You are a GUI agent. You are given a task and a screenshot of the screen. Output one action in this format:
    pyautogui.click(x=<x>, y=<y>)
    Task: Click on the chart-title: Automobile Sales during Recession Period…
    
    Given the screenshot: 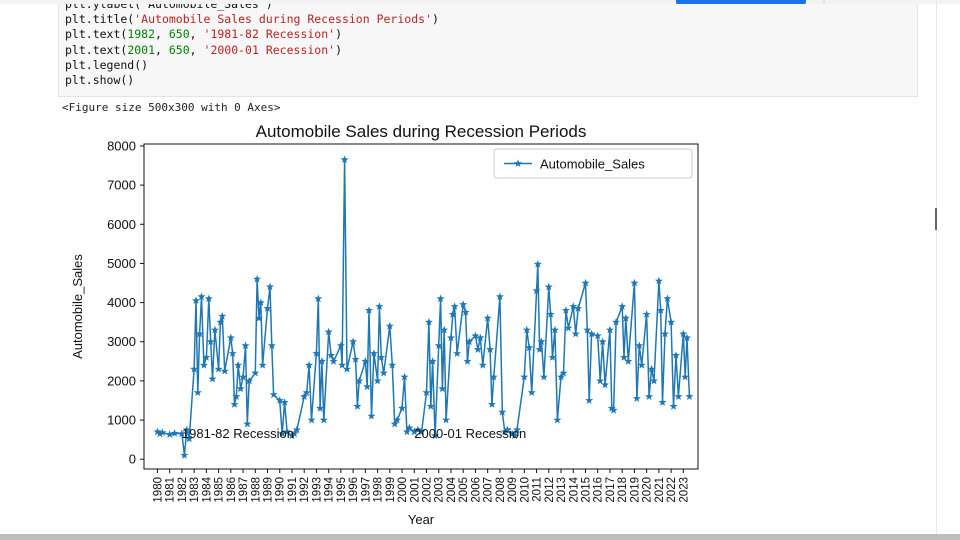 What is the action you would take?
    pyautogui.click(x=421, y=131)
    